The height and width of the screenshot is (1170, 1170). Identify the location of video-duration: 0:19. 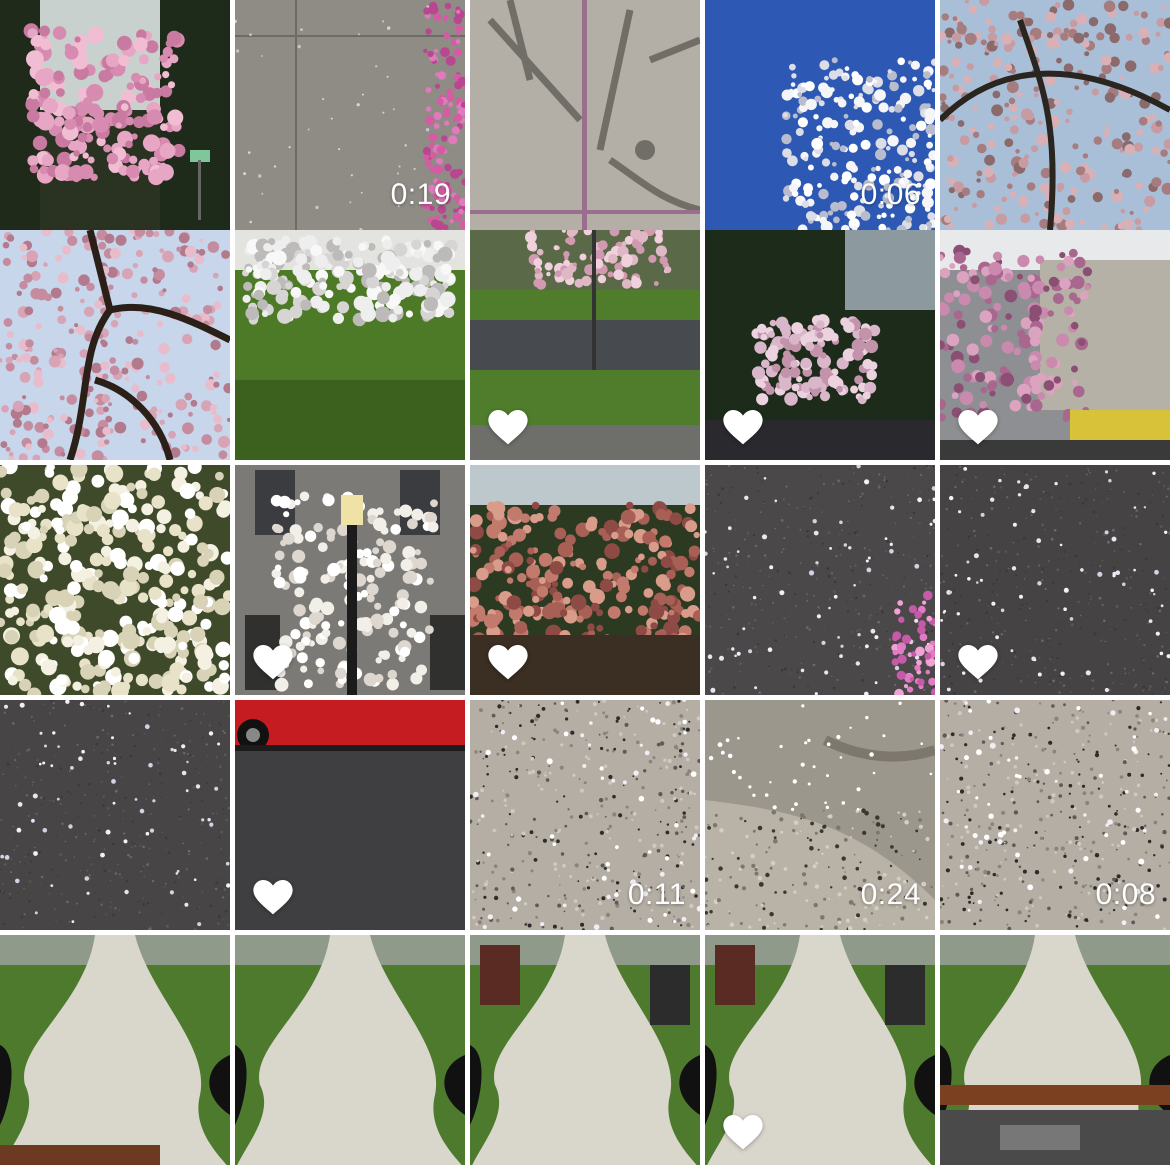
(420, 194).